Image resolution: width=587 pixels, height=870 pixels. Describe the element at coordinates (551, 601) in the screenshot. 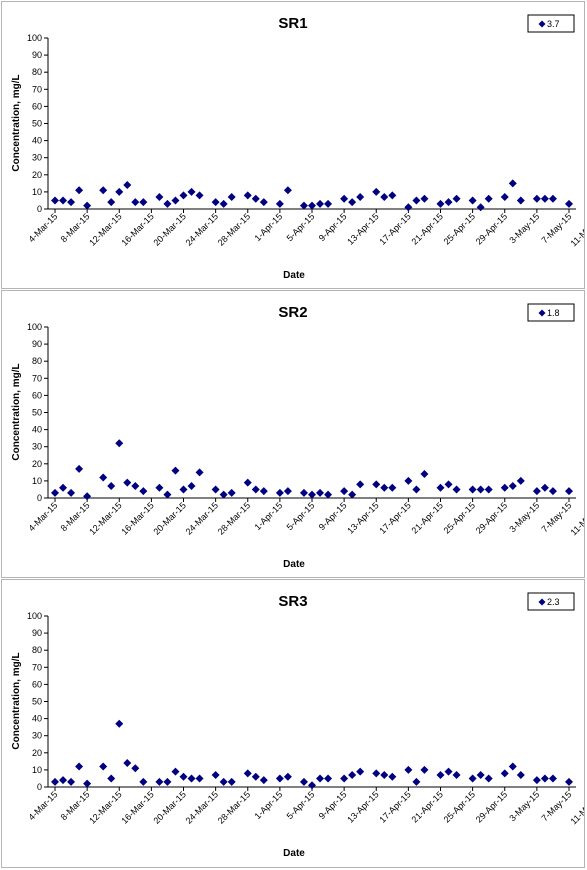

I see `legend-box` at that location.